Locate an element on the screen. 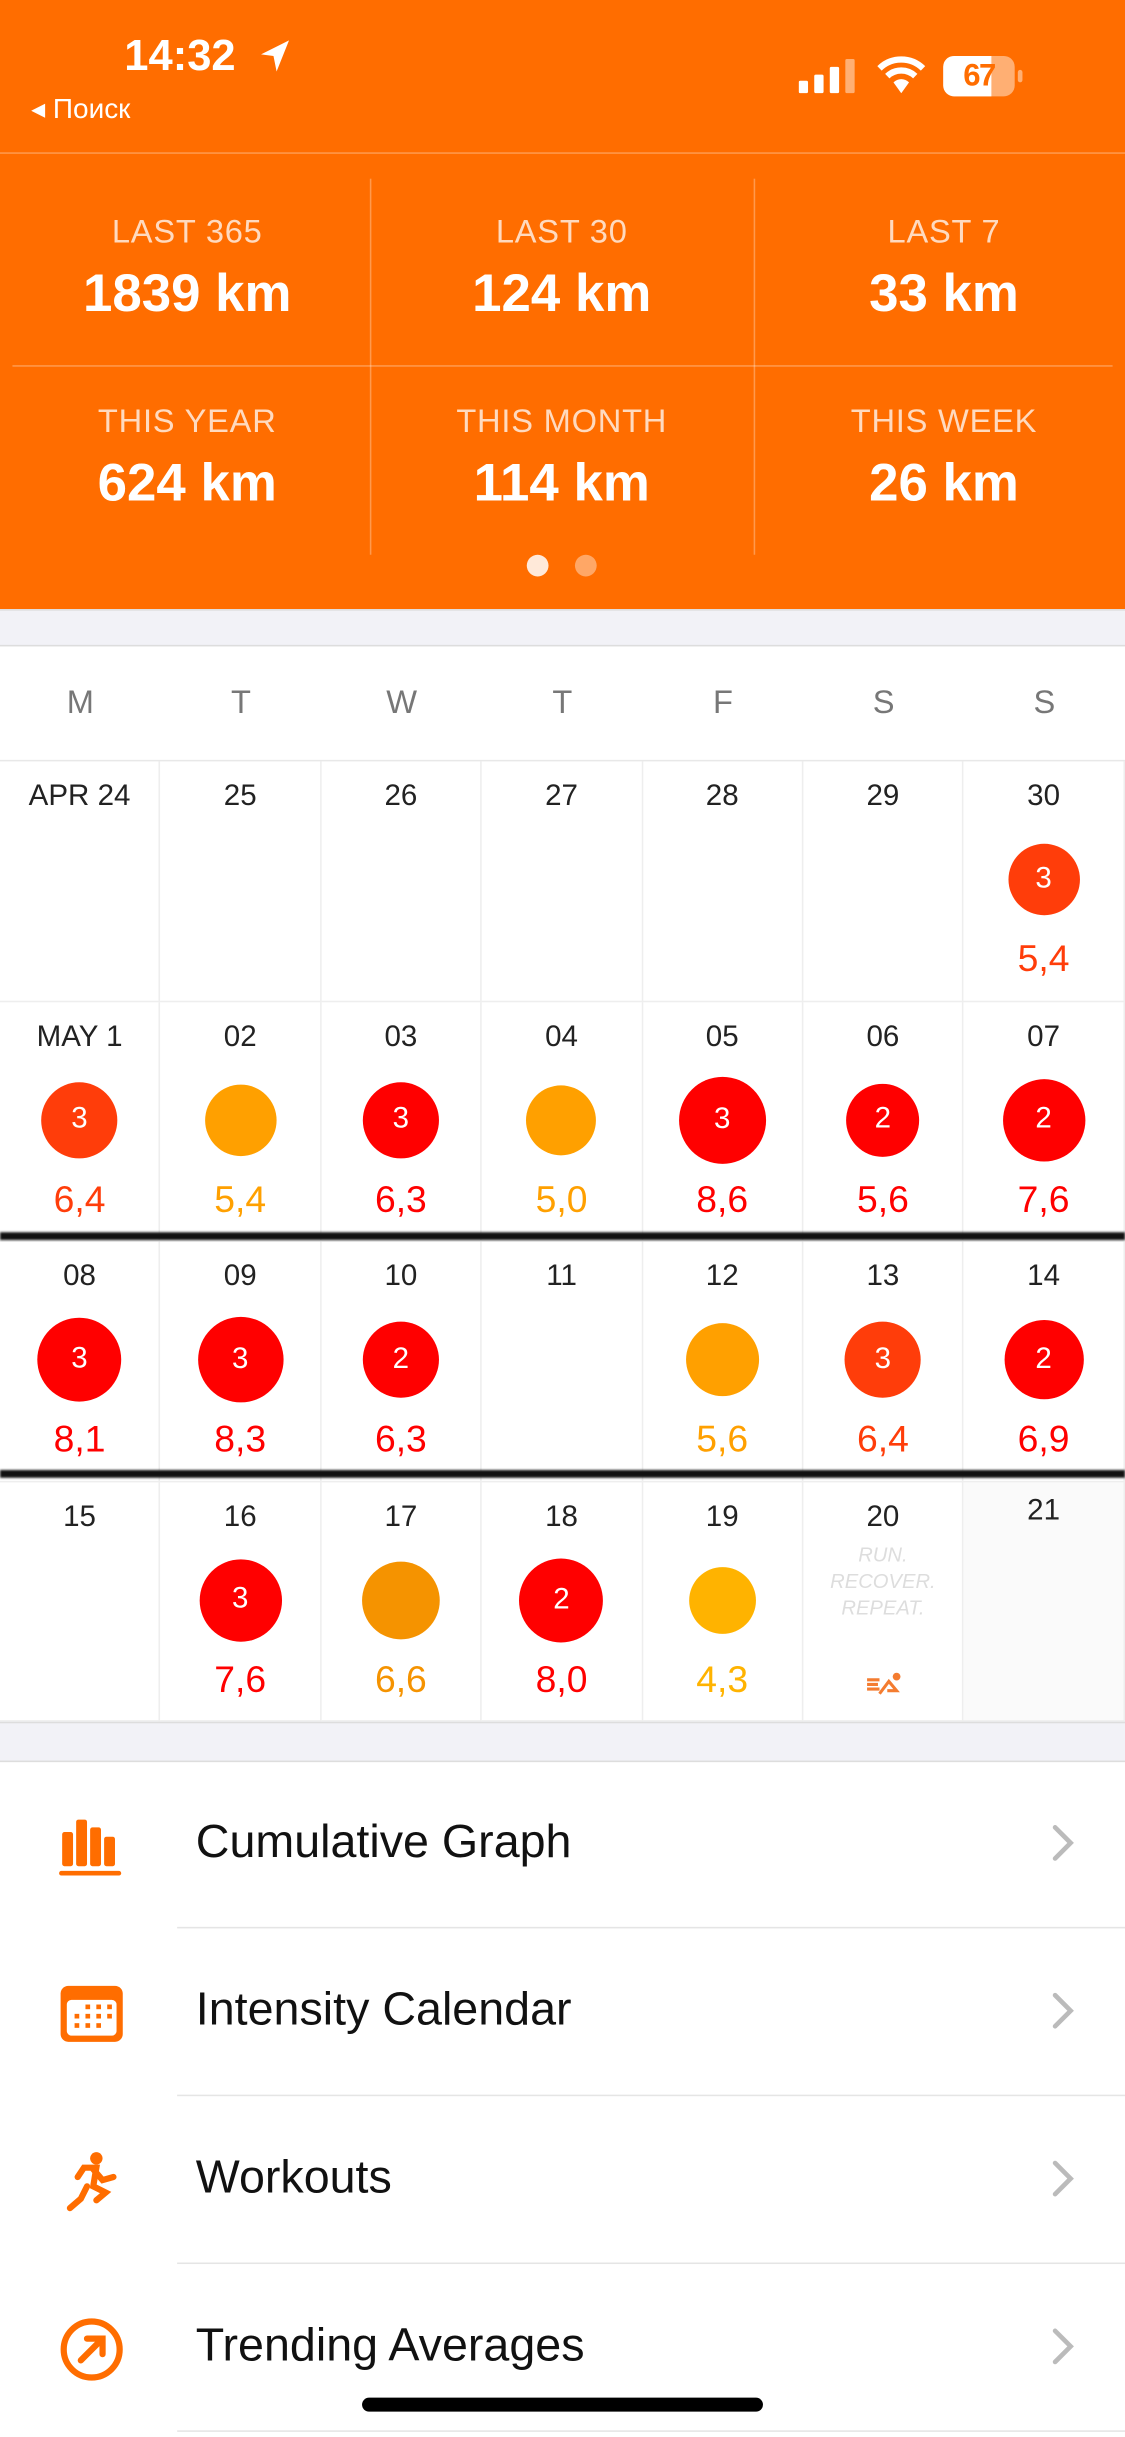  distance-km: 4,3 is located at coordinates (722, 1679).